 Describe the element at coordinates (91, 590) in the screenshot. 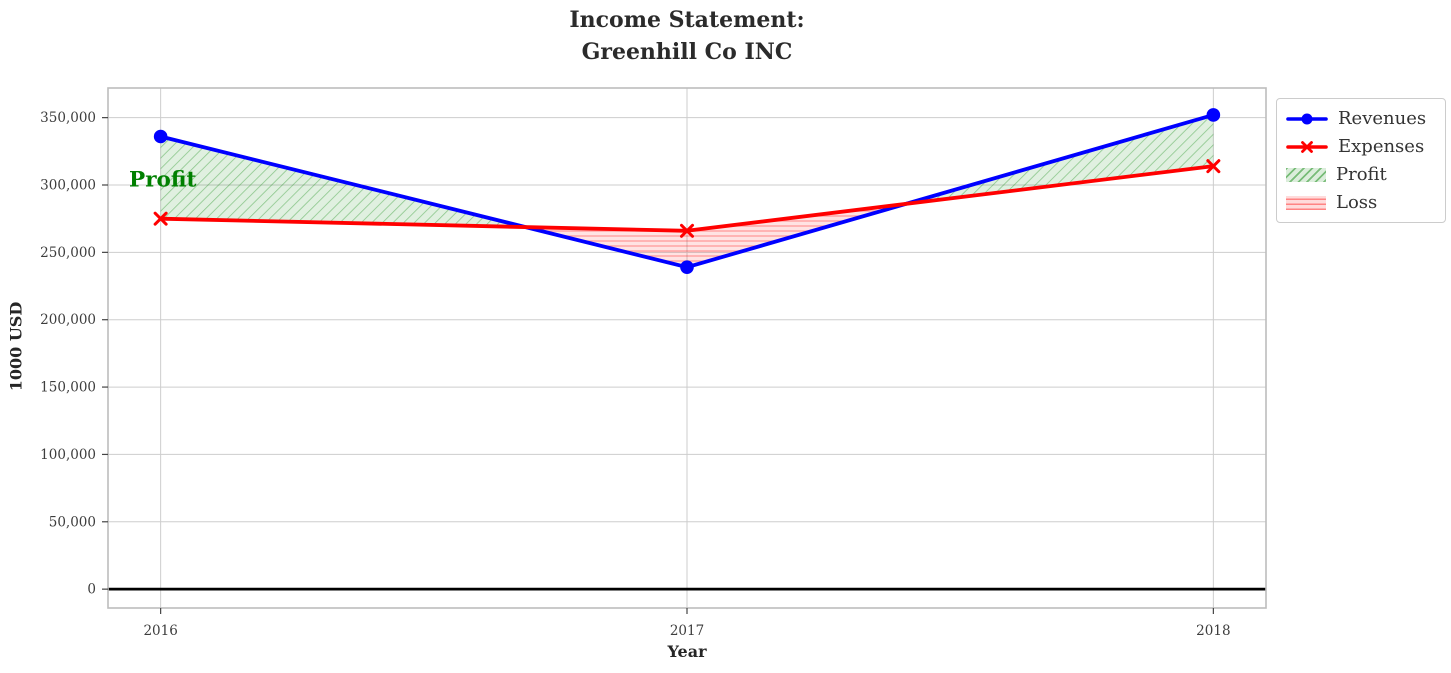

I see `y-tick-label: 0` at that location.